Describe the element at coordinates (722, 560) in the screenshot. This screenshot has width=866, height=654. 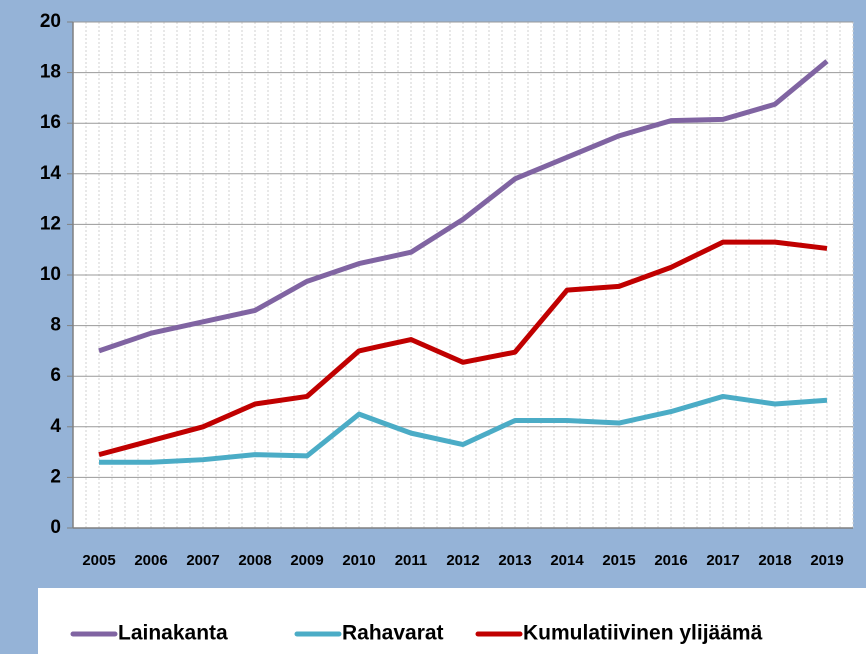
I see `x-tick-label: 2017` at that location.